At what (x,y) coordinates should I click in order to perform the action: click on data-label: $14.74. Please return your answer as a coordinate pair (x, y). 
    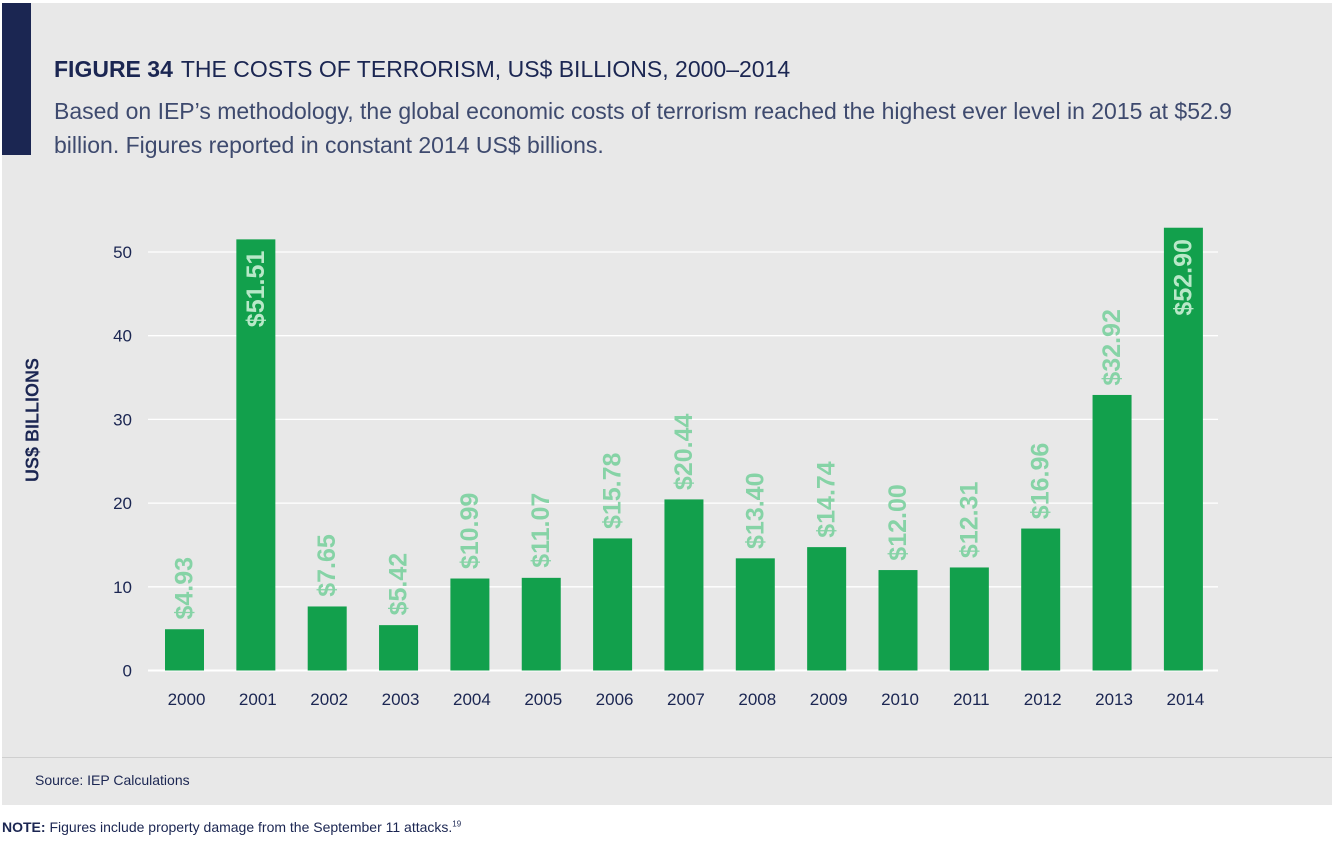
    Looking at the image, I should click on (827, 499).